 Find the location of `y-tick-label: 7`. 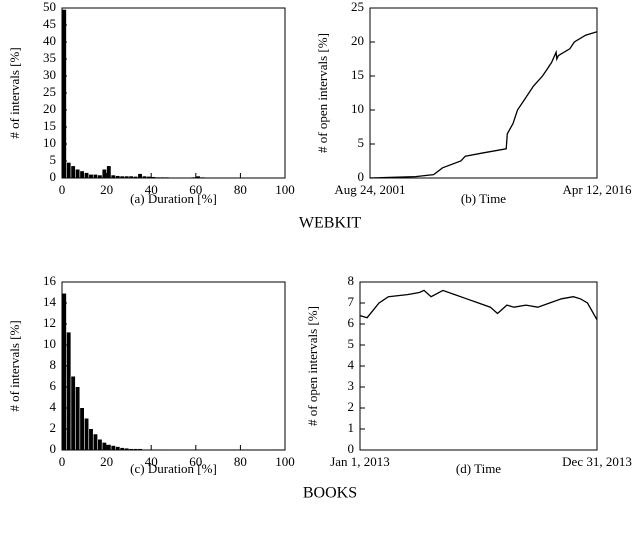

y-tick-label: 7 is located at coordinates (351, 301).